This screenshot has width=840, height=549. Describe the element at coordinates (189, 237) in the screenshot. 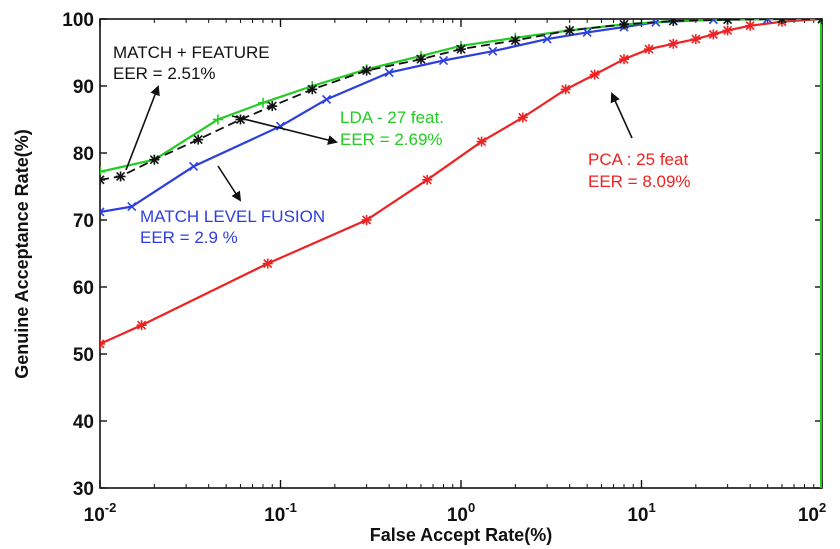

I see `annotation-match-level-eer: EER = 2.9 %` at that location.